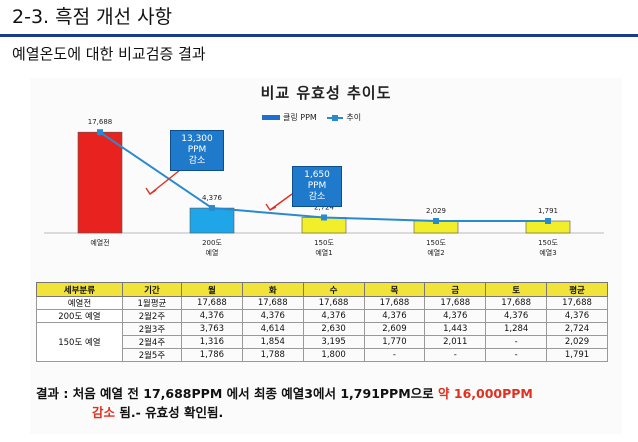 This screenshot has height=442, width=638. Describe the element at coordinates (324, 207) in the screenshot. I see `data-label-2: 2,724` at that location.